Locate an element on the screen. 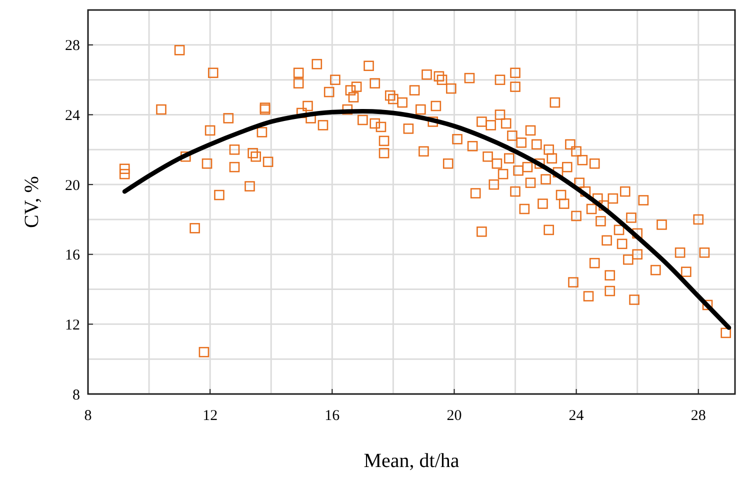 The height and width of the screenshot is (481, 740). x-tick-label: 20 is located at coordinates (454, 416).